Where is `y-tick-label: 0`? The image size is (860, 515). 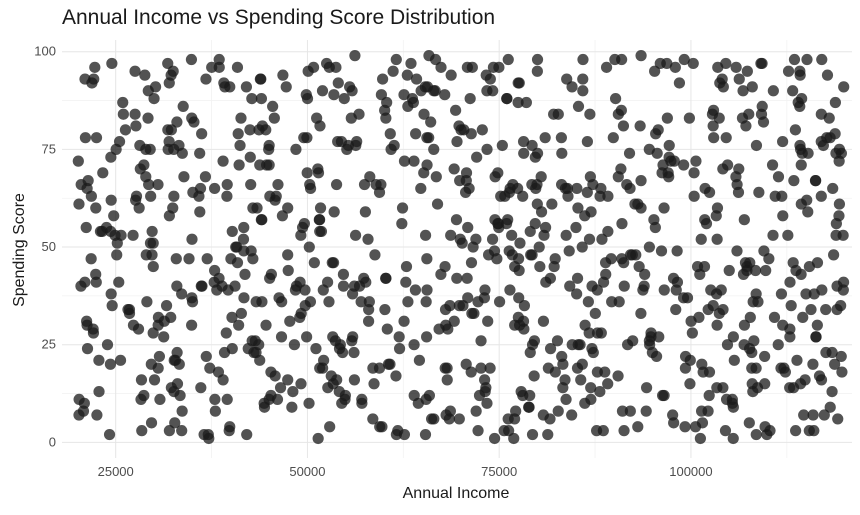
y-tick-label: 0 is located at coordinates (52, 441).